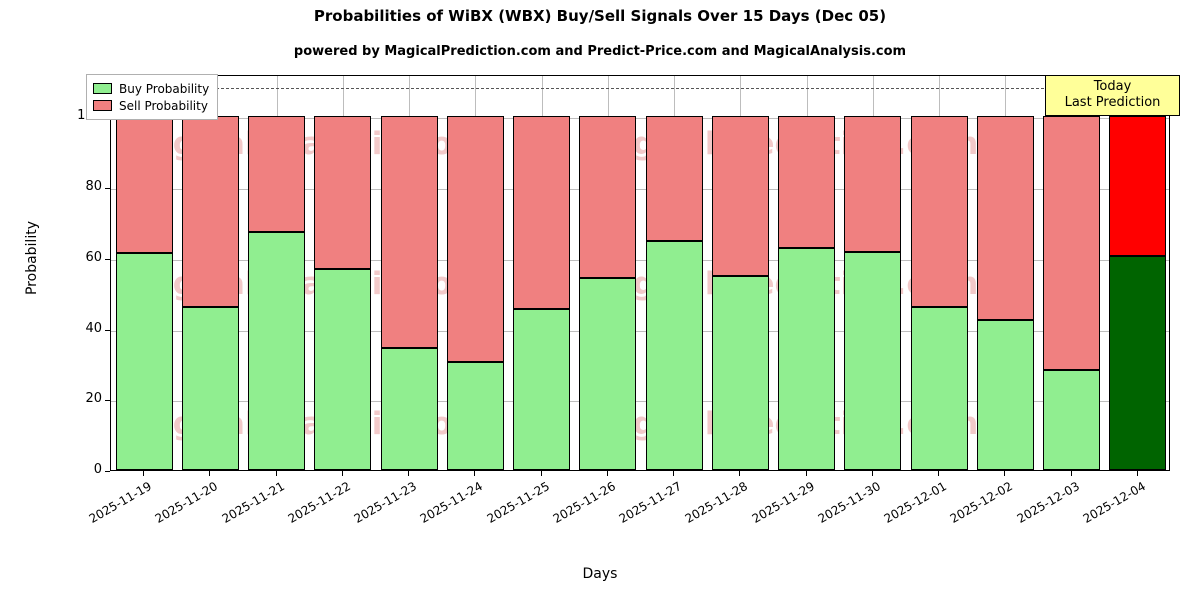  Describe the element at coordinates (164, 88) in the screenshot. I see `legend-label-buy: Buy Probability` at that location.